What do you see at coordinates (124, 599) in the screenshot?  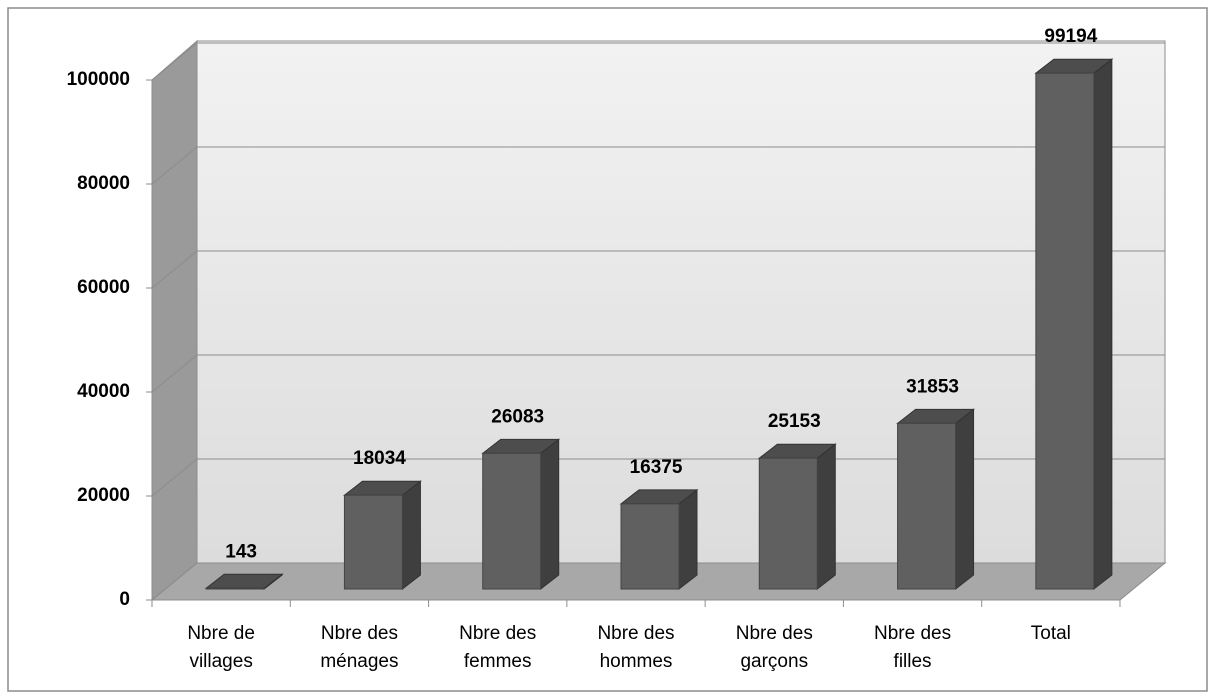 I see `y-tick-label: 0` at bounding box center [124, 599].